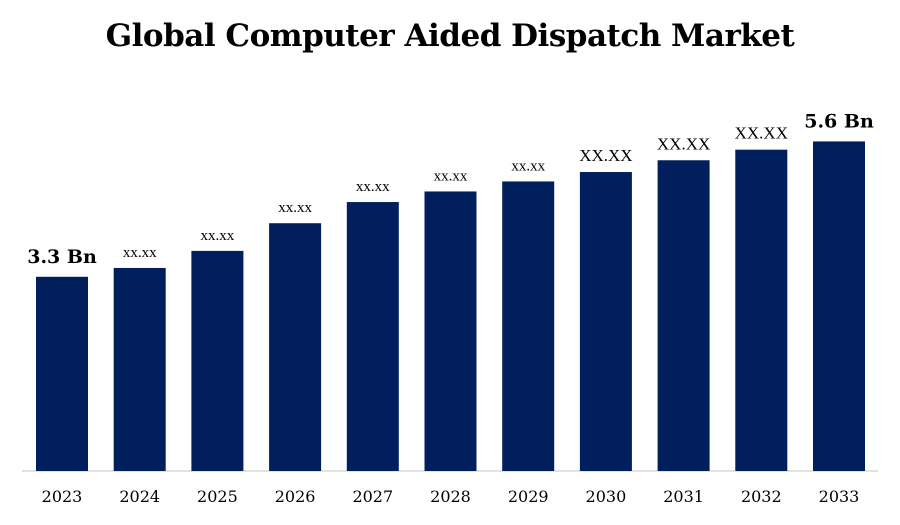 This screenshot has height=525, width=900. Describe the element at coordinates (528, 326) in the screenshot. I see `bar-2029` at that location.